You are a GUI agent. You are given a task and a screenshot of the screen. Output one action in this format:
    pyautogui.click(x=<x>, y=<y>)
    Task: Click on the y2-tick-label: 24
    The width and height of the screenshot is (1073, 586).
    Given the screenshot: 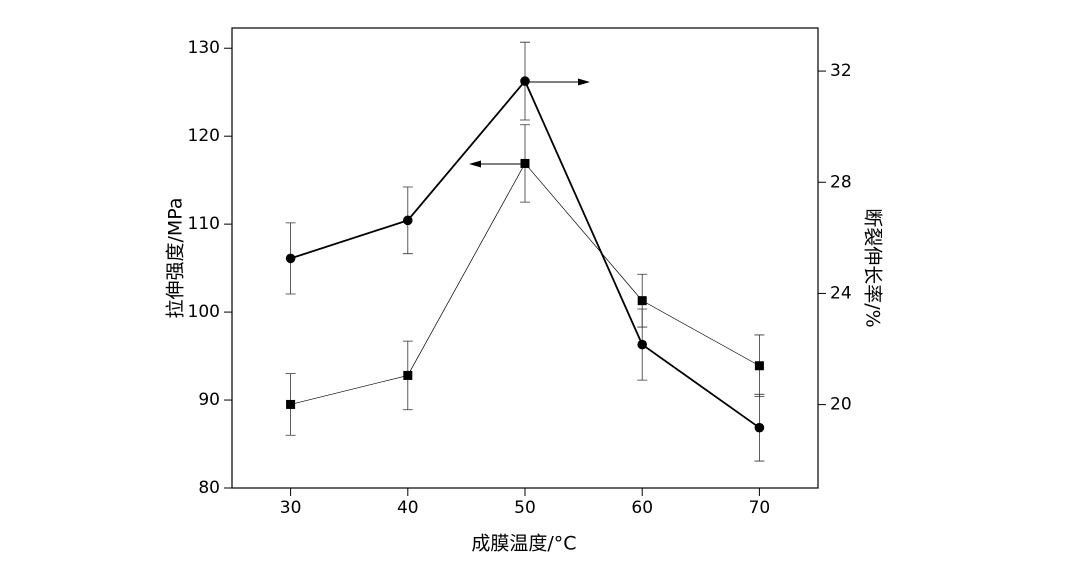 What is the action you would take?
    pyautogui.click(x=841, y=293)
    